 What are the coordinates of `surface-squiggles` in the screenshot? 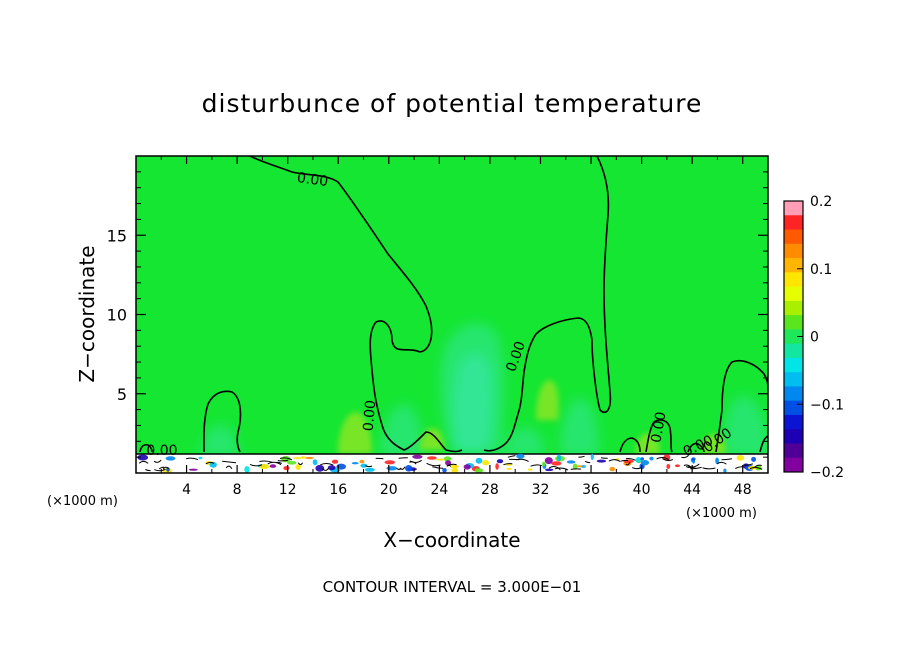 It's located at (450, 463).